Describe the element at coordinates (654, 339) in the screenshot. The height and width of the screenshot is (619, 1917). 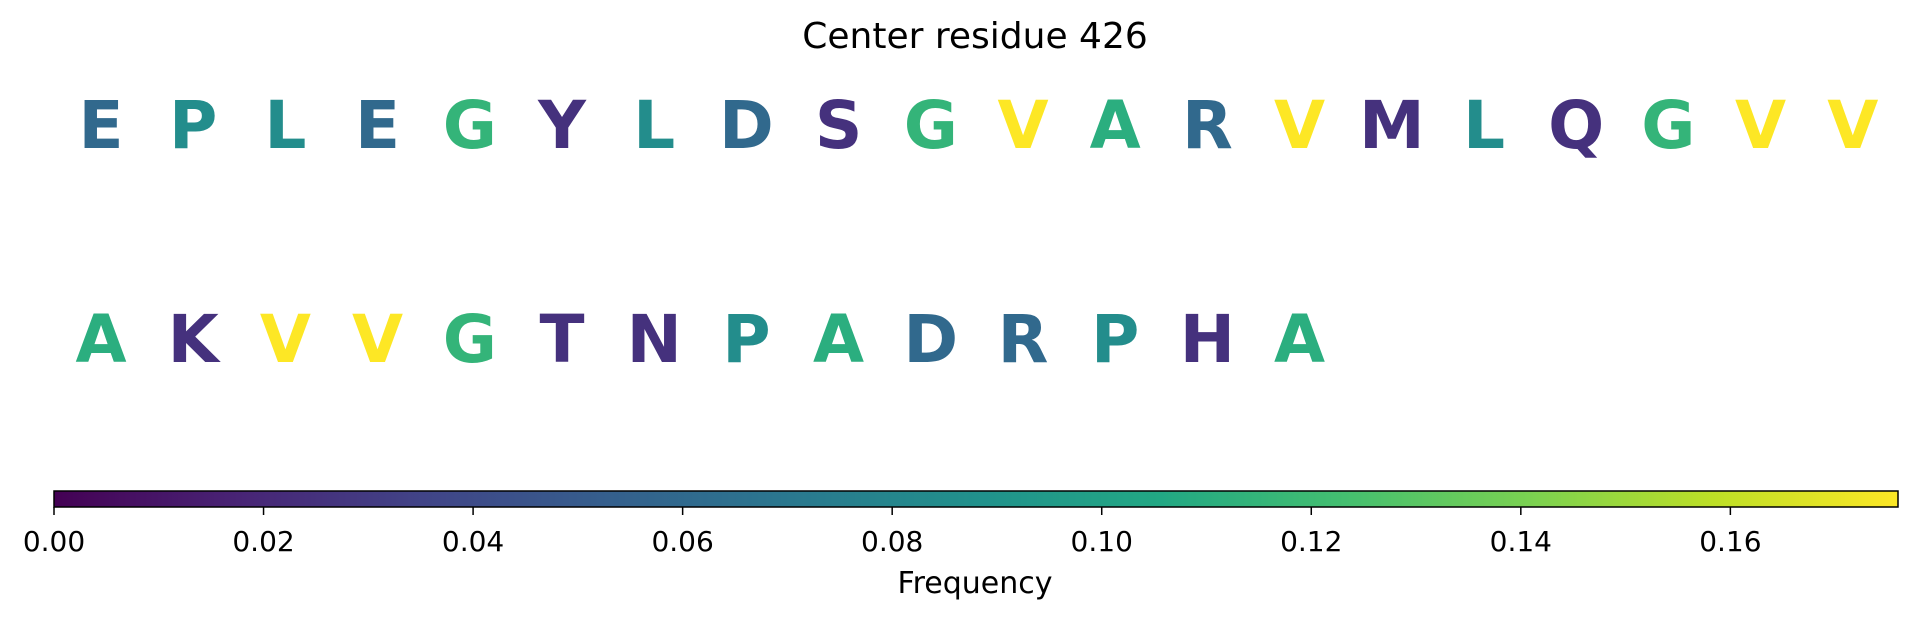
I see `residue-letter: N` at that location.